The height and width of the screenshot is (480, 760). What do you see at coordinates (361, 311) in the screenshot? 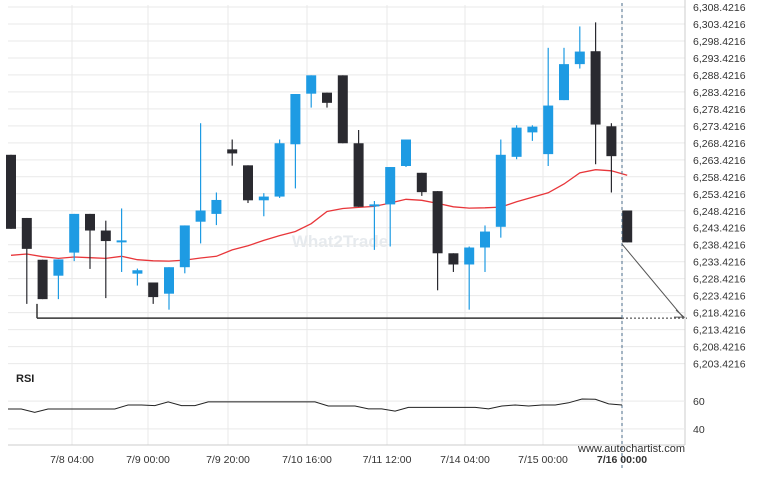
I see `support-line-group` at bounding box center [361, 311].